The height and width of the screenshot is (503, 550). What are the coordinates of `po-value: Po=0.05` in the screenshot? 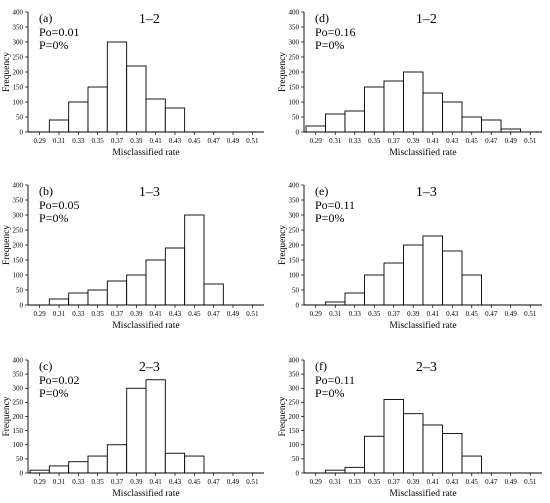 It's located at (59, 205).